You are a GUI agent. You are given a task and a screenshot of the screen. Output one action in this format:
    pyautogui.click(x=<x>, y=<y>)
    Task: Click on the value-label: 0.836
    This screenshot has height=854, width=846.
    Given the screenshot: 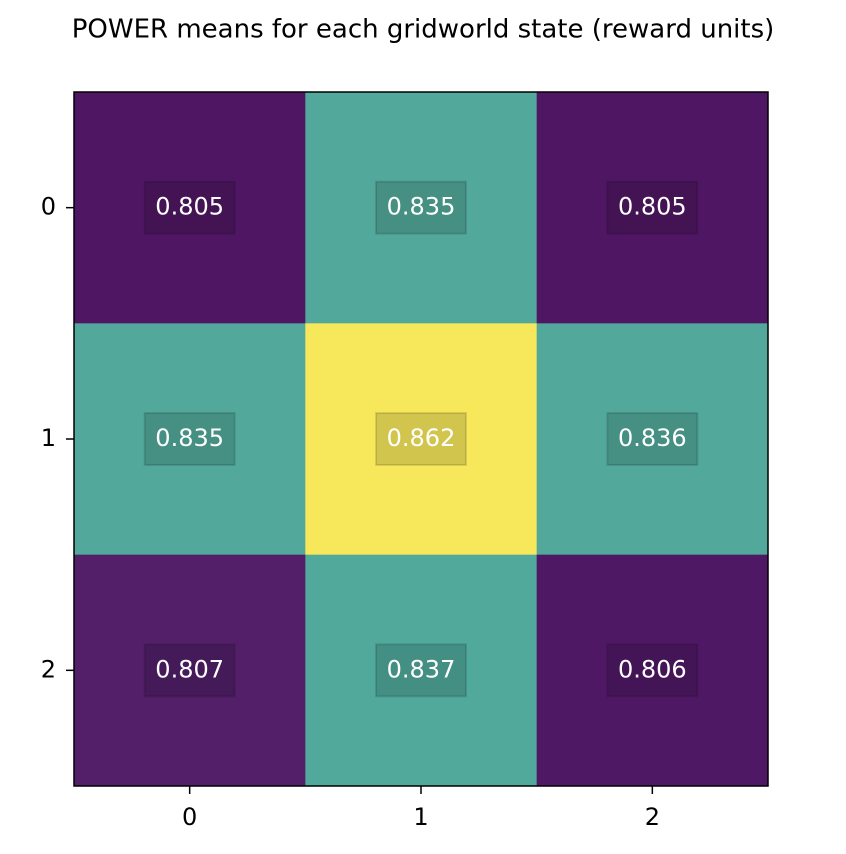 What is the action you would take?
    pyautogui.click(x=652, y=438)
    